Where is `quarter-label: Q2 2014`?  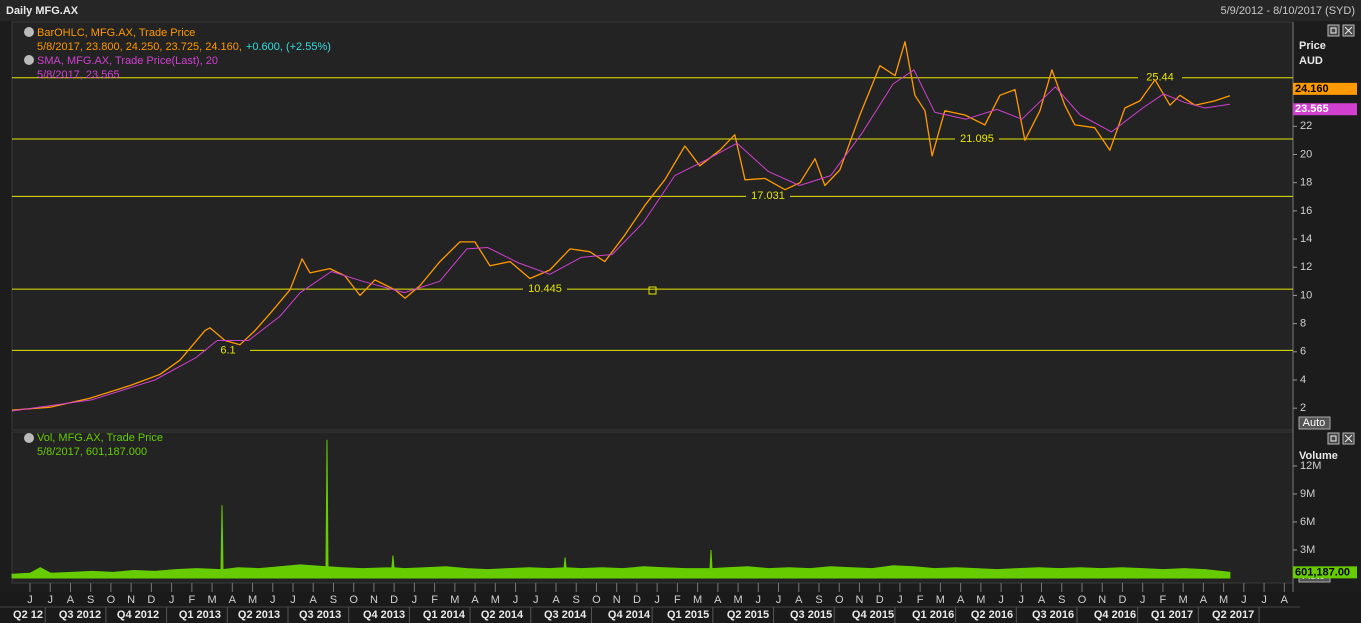 quarter-label: Q2 2014 is located at coordinates (502, 615).